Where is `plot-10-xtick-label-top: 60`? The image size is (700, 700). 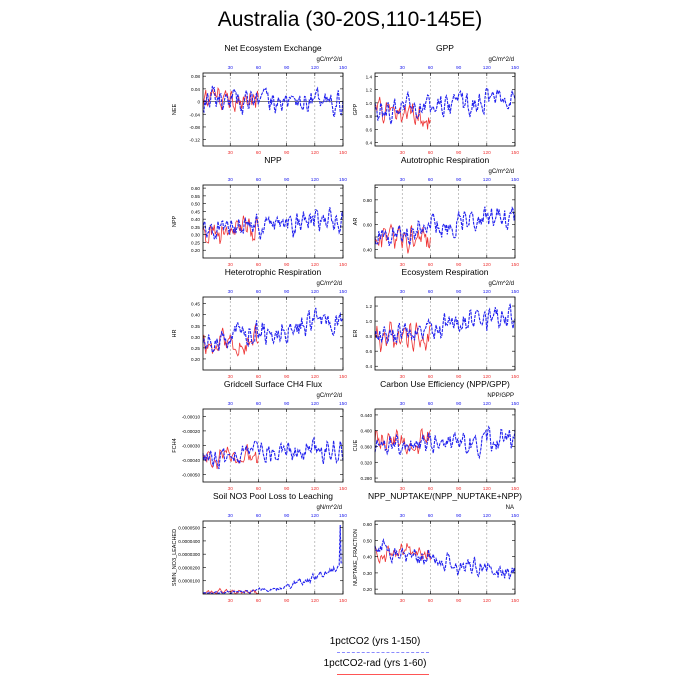 plot-10-xtick-label-top: 60 is located at coordinates (431, 516).